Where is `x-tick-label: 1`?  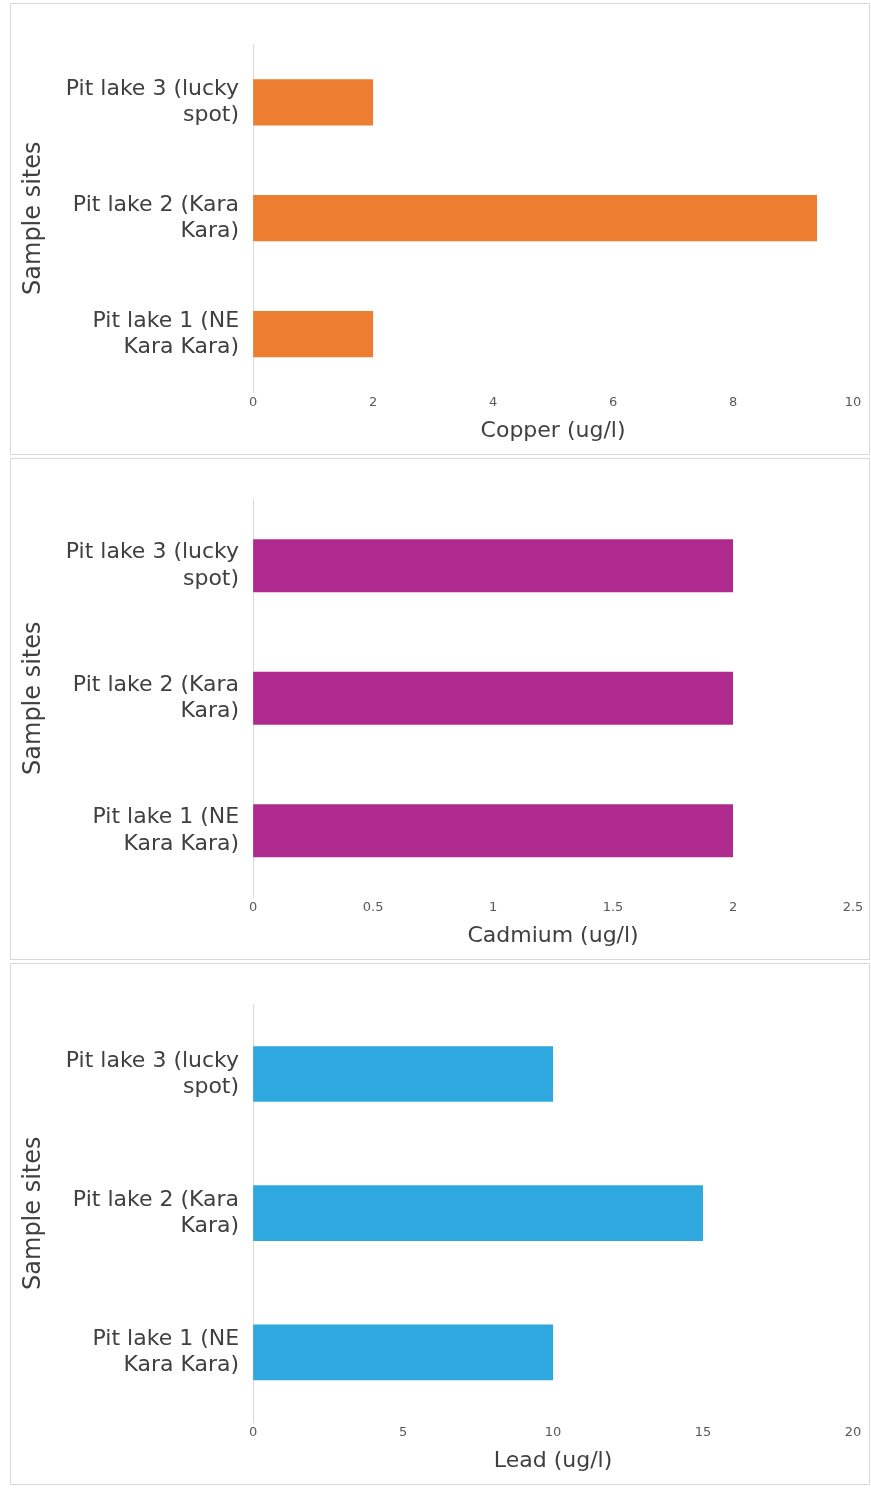
x-tick-label: 1 is located at coordinates (493, 907).